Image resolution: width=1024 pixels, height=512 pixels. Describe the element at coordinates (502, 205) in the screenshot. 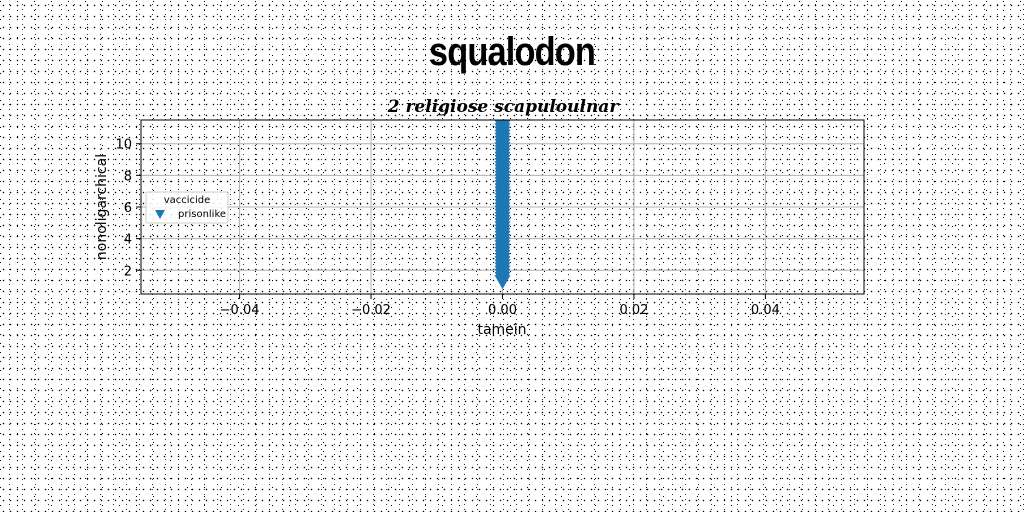

I see `data-marks` at that location.